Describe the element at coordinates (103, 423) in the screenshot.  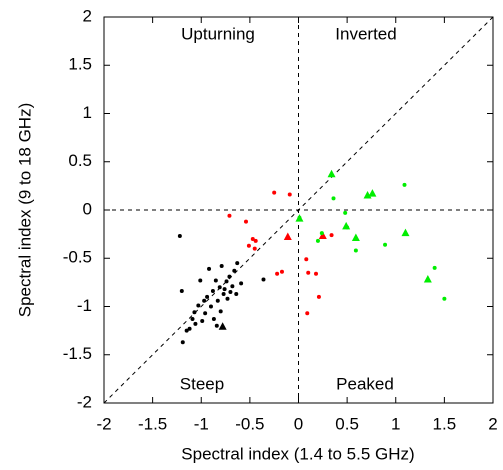
I see `x-tick-label: -2` at that location.